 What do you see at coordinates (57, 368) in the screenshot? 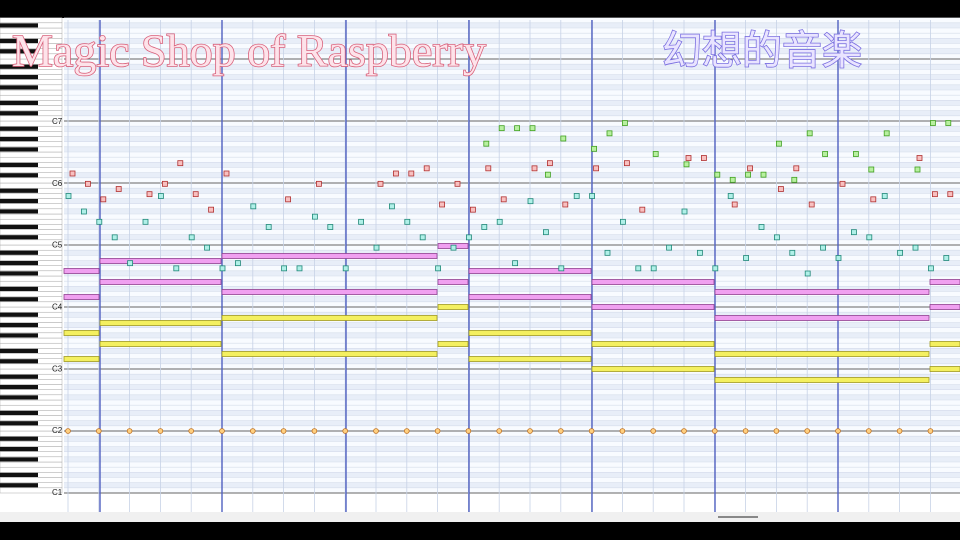
I see `octave-label: C3` at bounding box center [57, 368].